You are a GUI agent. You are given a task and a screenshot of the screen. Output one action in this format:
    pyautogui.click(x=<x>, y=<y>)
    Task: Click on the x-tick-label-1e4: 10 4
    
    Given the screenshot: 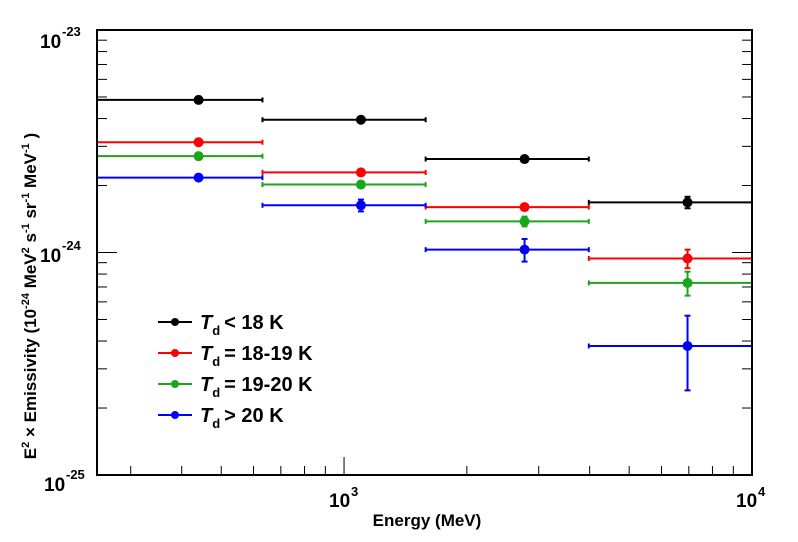 What is the action you would take?
    pyautogui.click(x=751, y=498)
    